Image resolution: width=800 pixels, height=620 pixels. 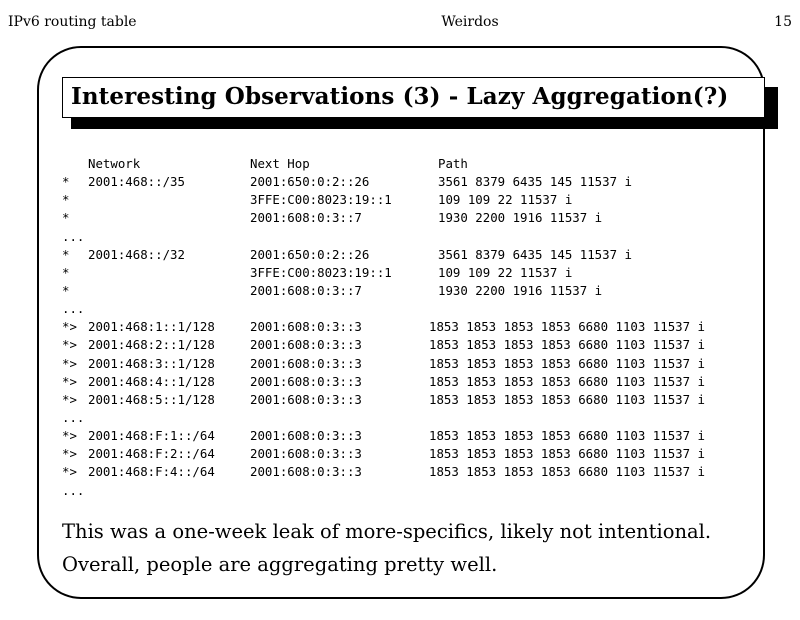 I want to click on column-header-network: Network, so click(x=114, y=163).